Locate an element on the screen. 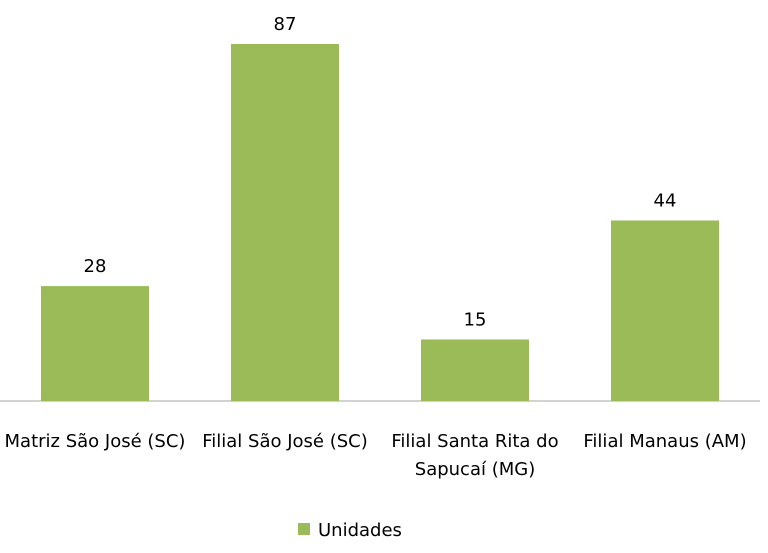 This screenshot has width=768, height=553. x-tick-label: Filial Manaus (AM) is located at coordinates (665, 441).